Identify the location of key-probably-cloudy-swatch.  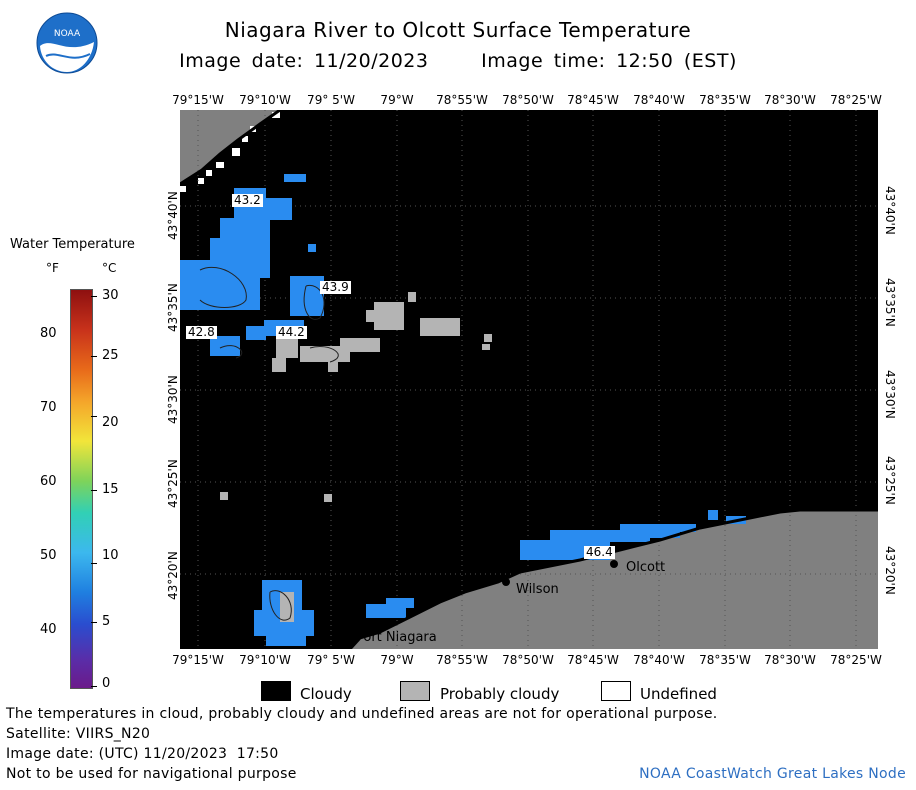
(415, 691).